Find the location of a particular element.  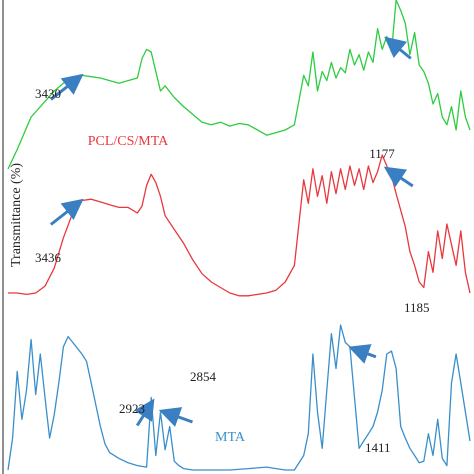

annotation-label-3436: 3436 is located at coordinates (48, 257).